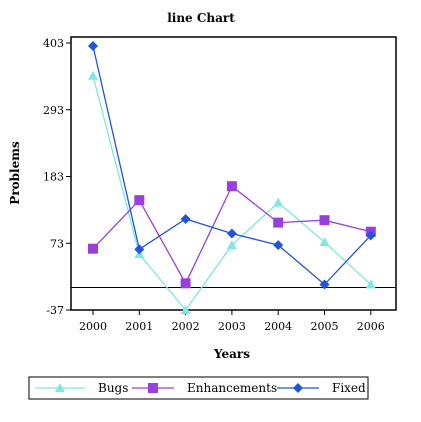 The image size is (421, 422). I want to click on legend: Bugs Enhancements Fixed, so click(200, 388).